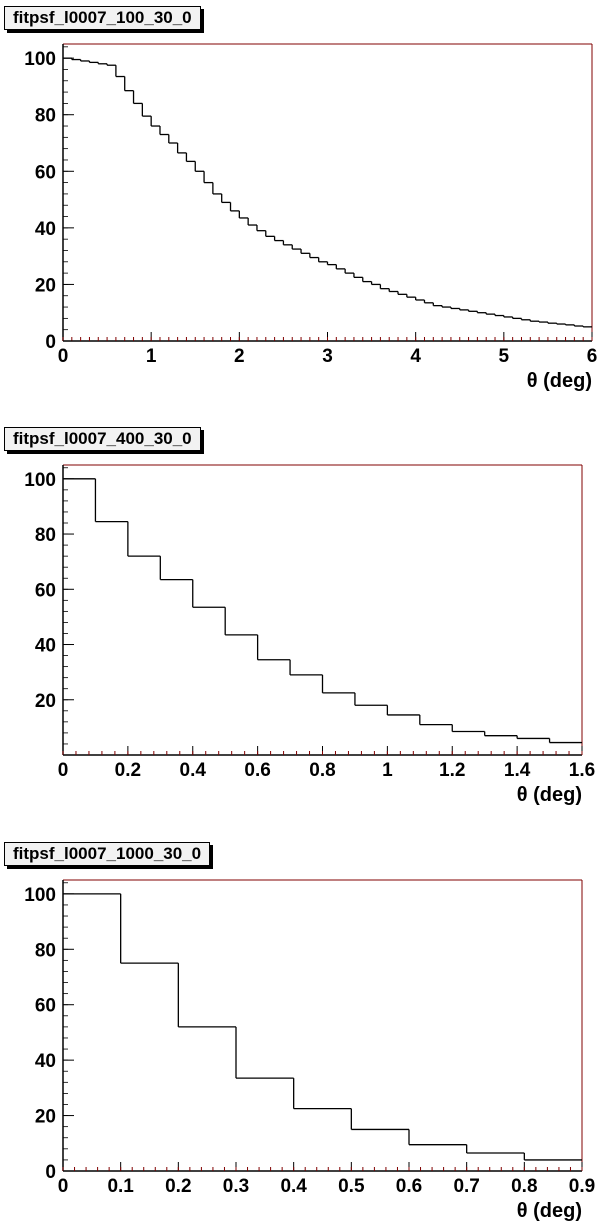  I want to click on panel-3-title: fitpsf_l0007_1000_30_0, so click(107, 854).